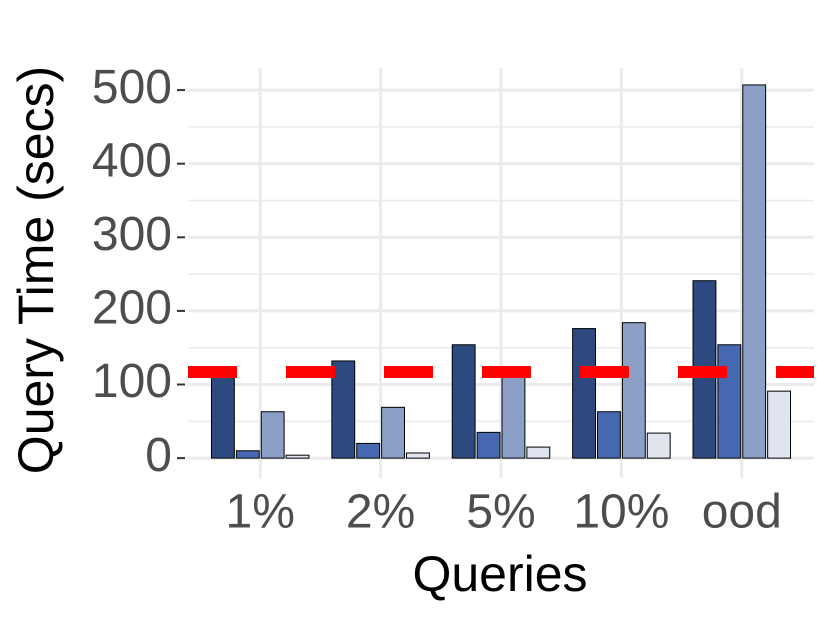  Describe the element at coordinates (132, 234) in the screenshot. I see `y-tick-label: 300` at that location.